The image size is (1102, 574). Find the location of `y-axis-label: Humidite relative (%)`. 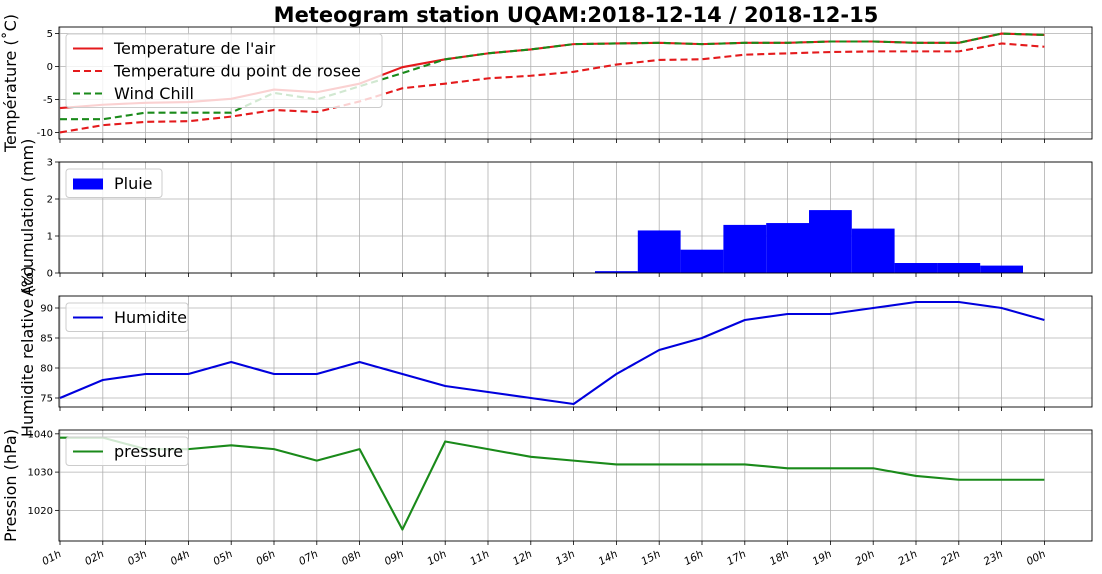

y-axis-label: Humidite relative (%) is located at coordinates (27, 351).